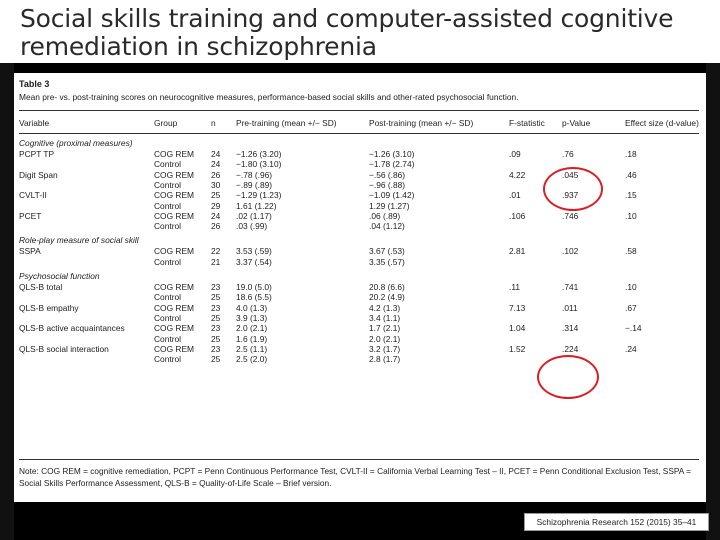 The image size is (720, 540). Describe the element at coordinates (216, 251) in the screenshot. I see `cell-n: 22` at that location.